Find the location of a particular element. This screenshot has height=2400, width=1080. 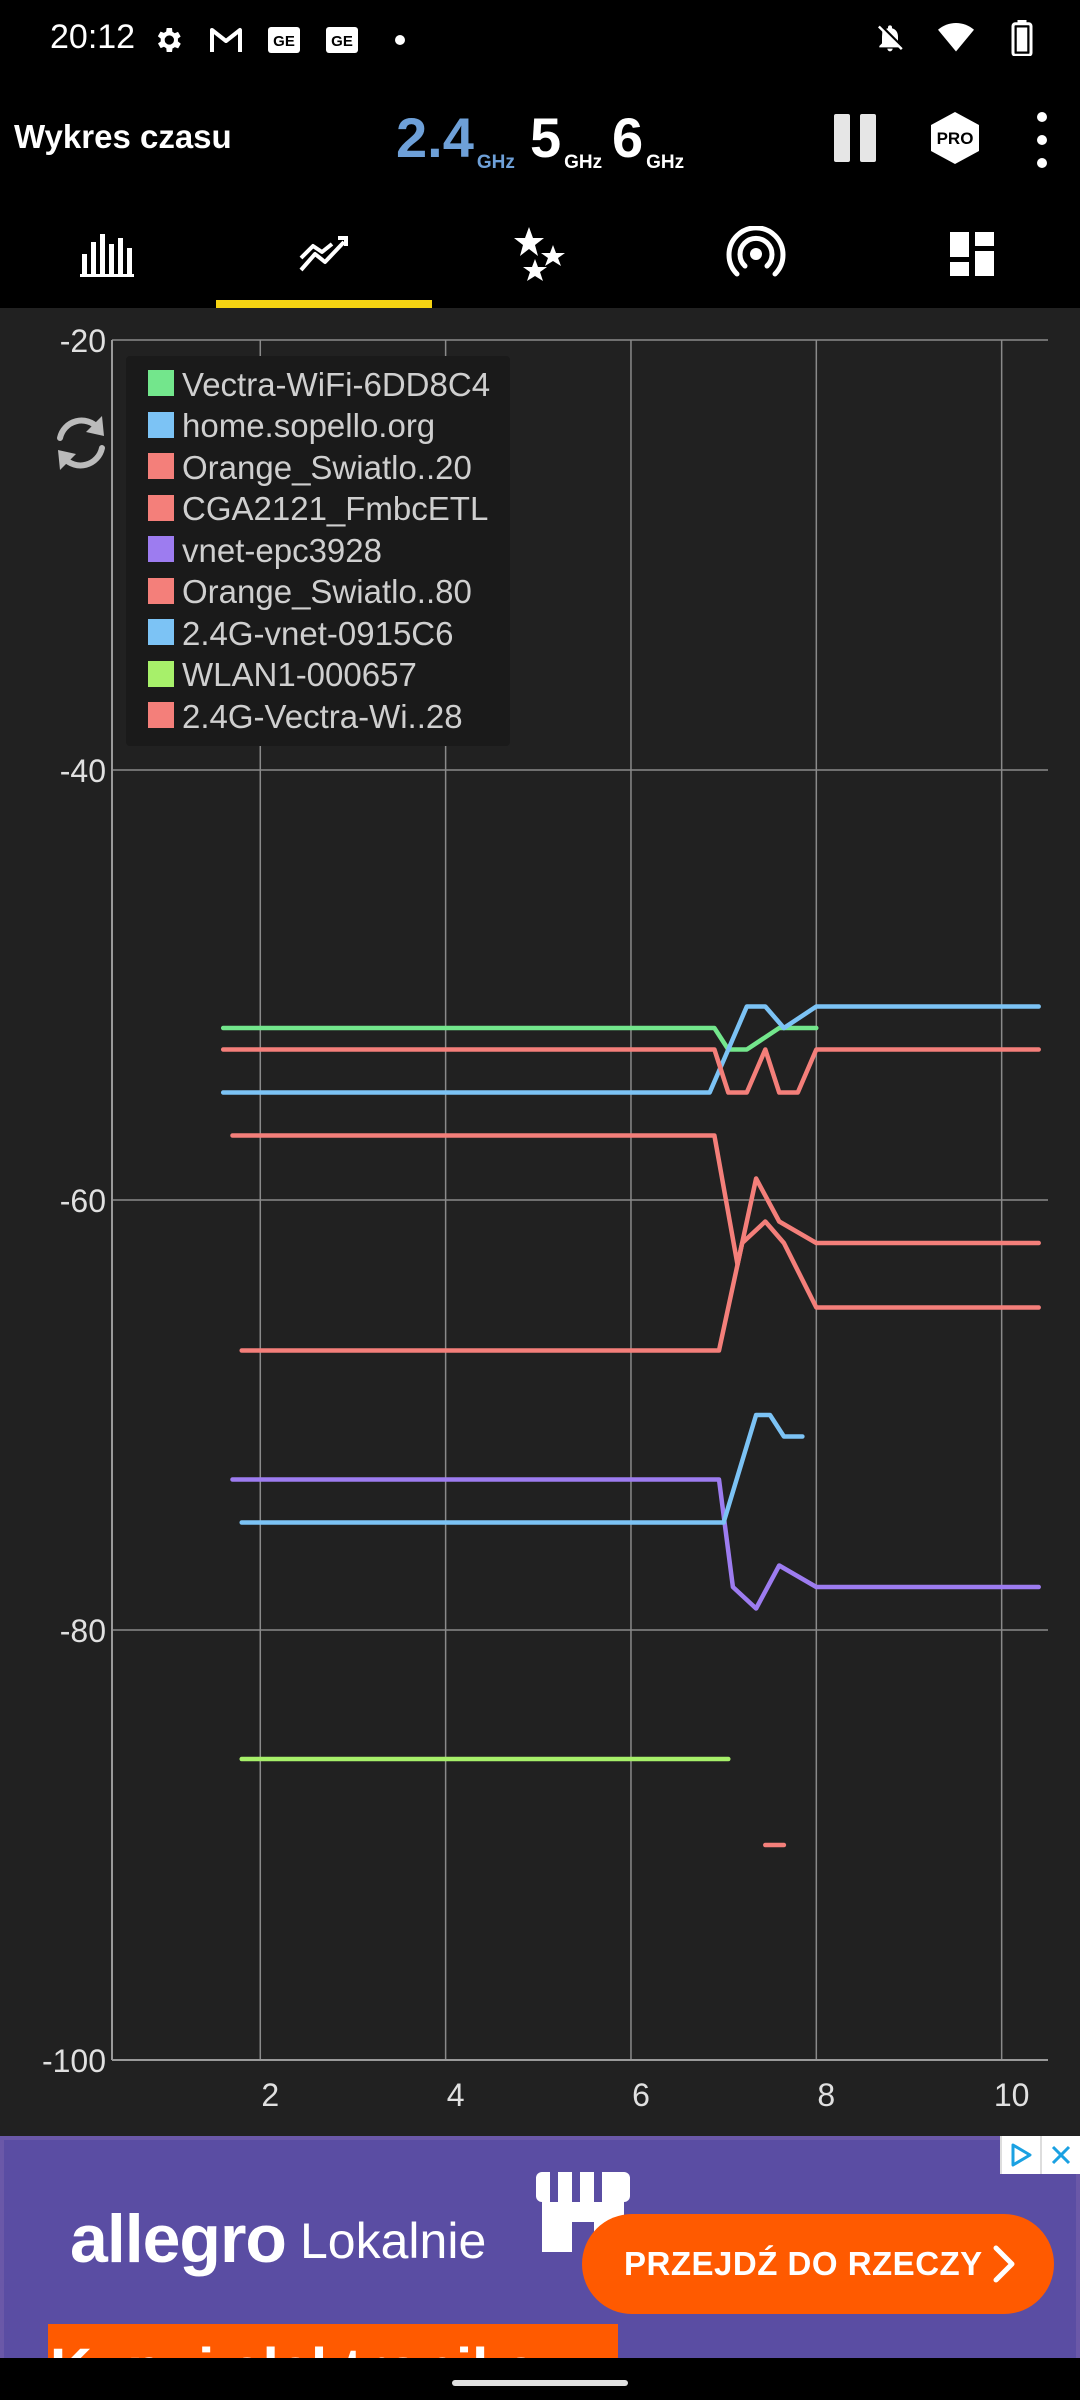

legend-item: 2.4G-Vectra-Wi..28 is located at coordinates (318, 717).